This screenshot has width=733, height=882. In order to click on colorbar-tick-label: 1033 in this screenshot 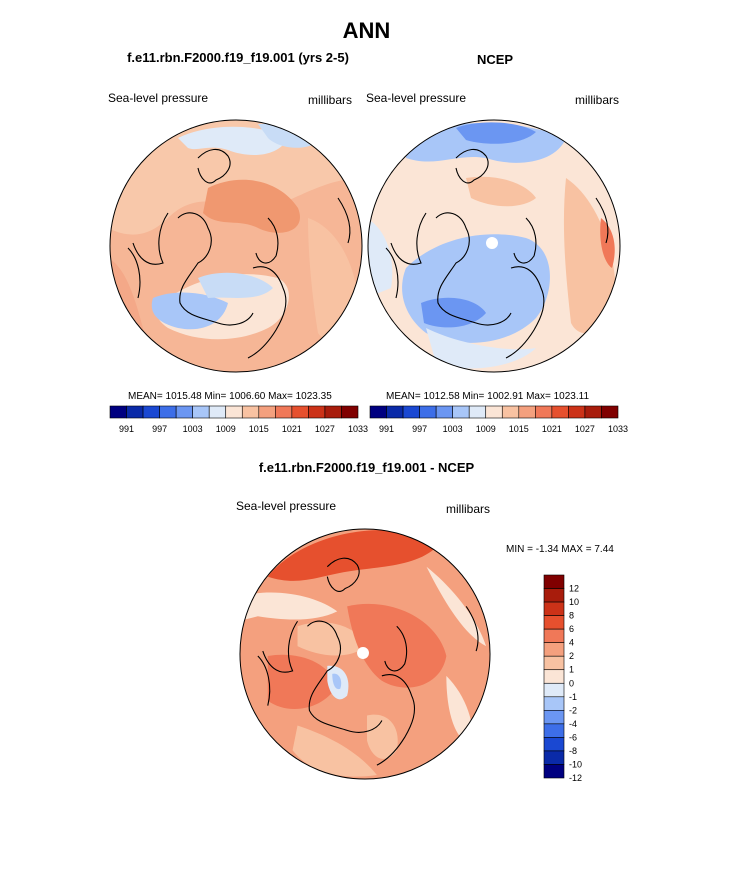, I will do `click(358, 429)`.